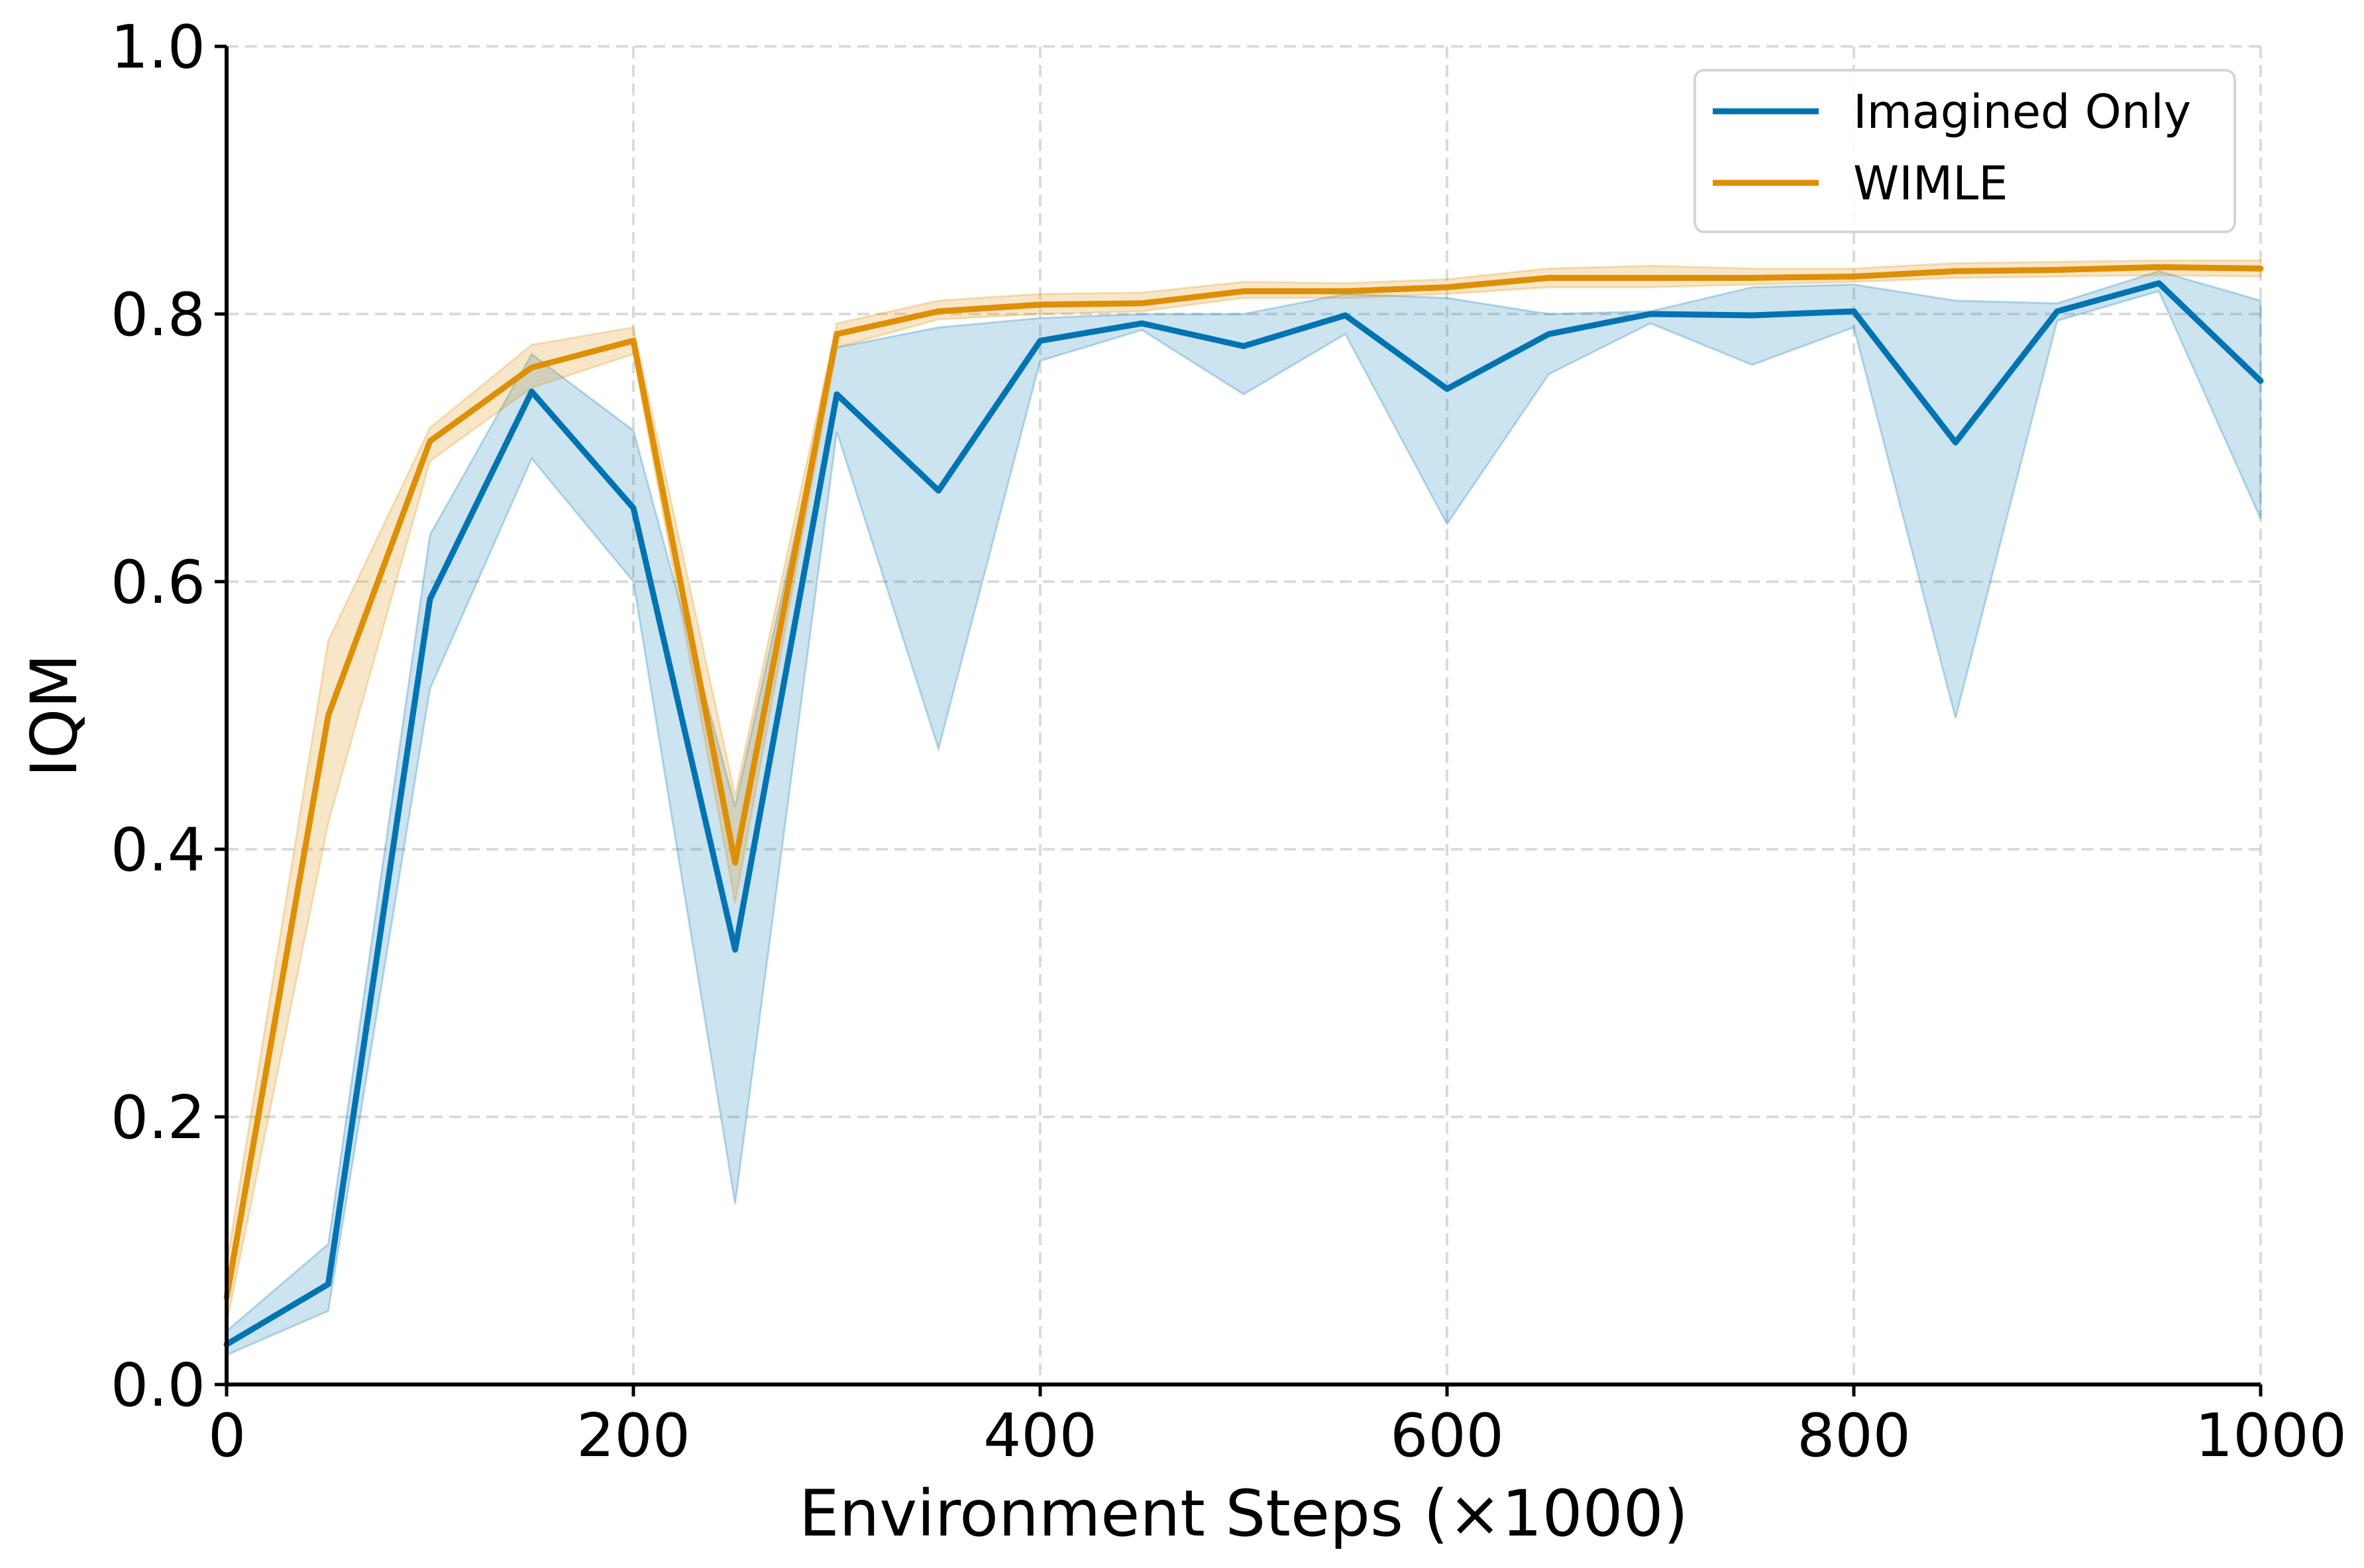 The width and height of the screenshot is (2364, 1568). Describe the element at coordinates (633, 1436) in the screenshot. I see `x-tick-label: 200` at that location.